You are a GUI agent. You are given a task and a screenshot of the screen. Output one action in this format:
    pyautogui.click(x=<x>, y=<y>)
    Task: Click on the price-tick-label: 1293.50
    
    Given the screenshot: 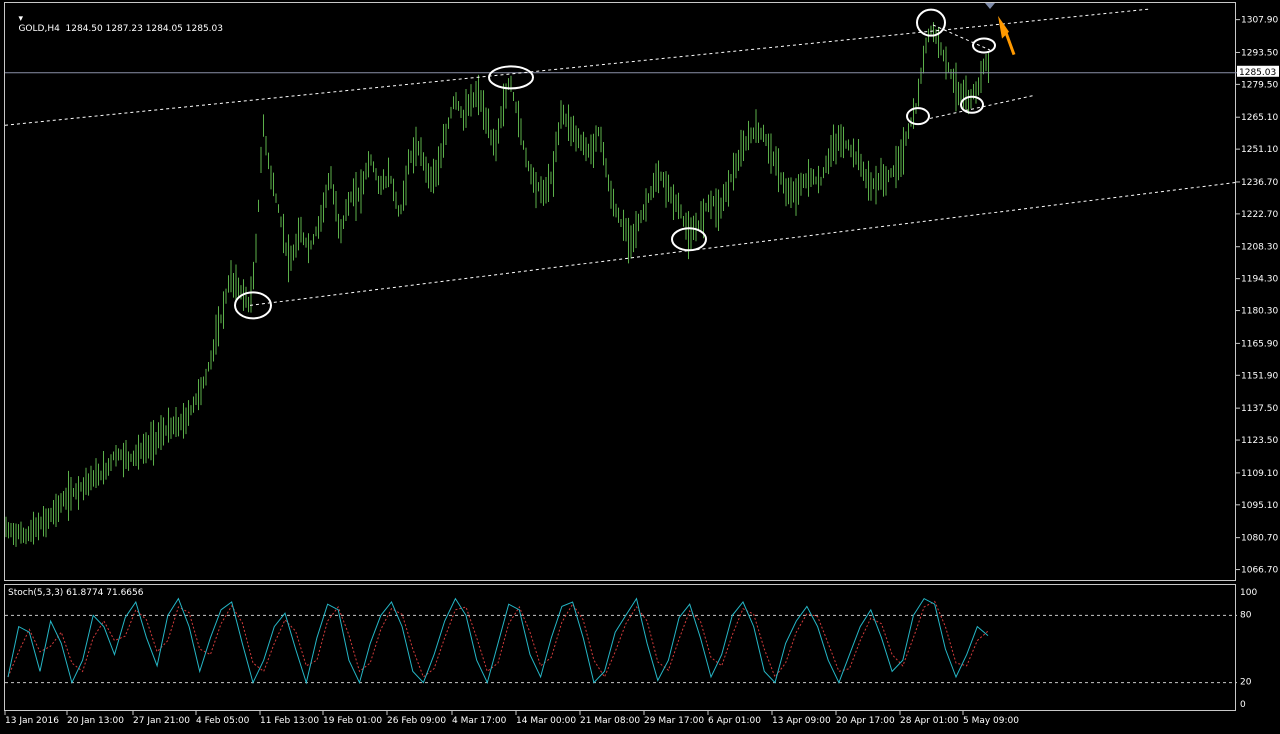 What is the action you would take?
    pyautogui.click(x=1259, y=53)
    